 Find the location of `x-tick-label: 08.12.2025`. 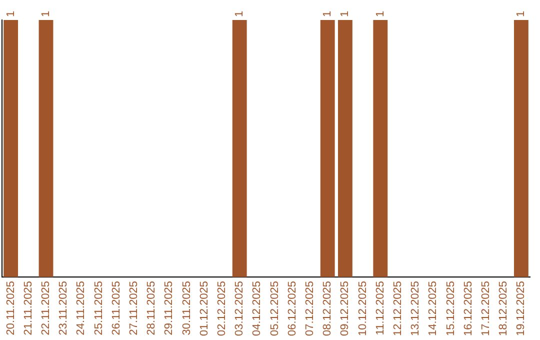

x-tick-label: 08.12.2025 is located at coordinates (328, 308).